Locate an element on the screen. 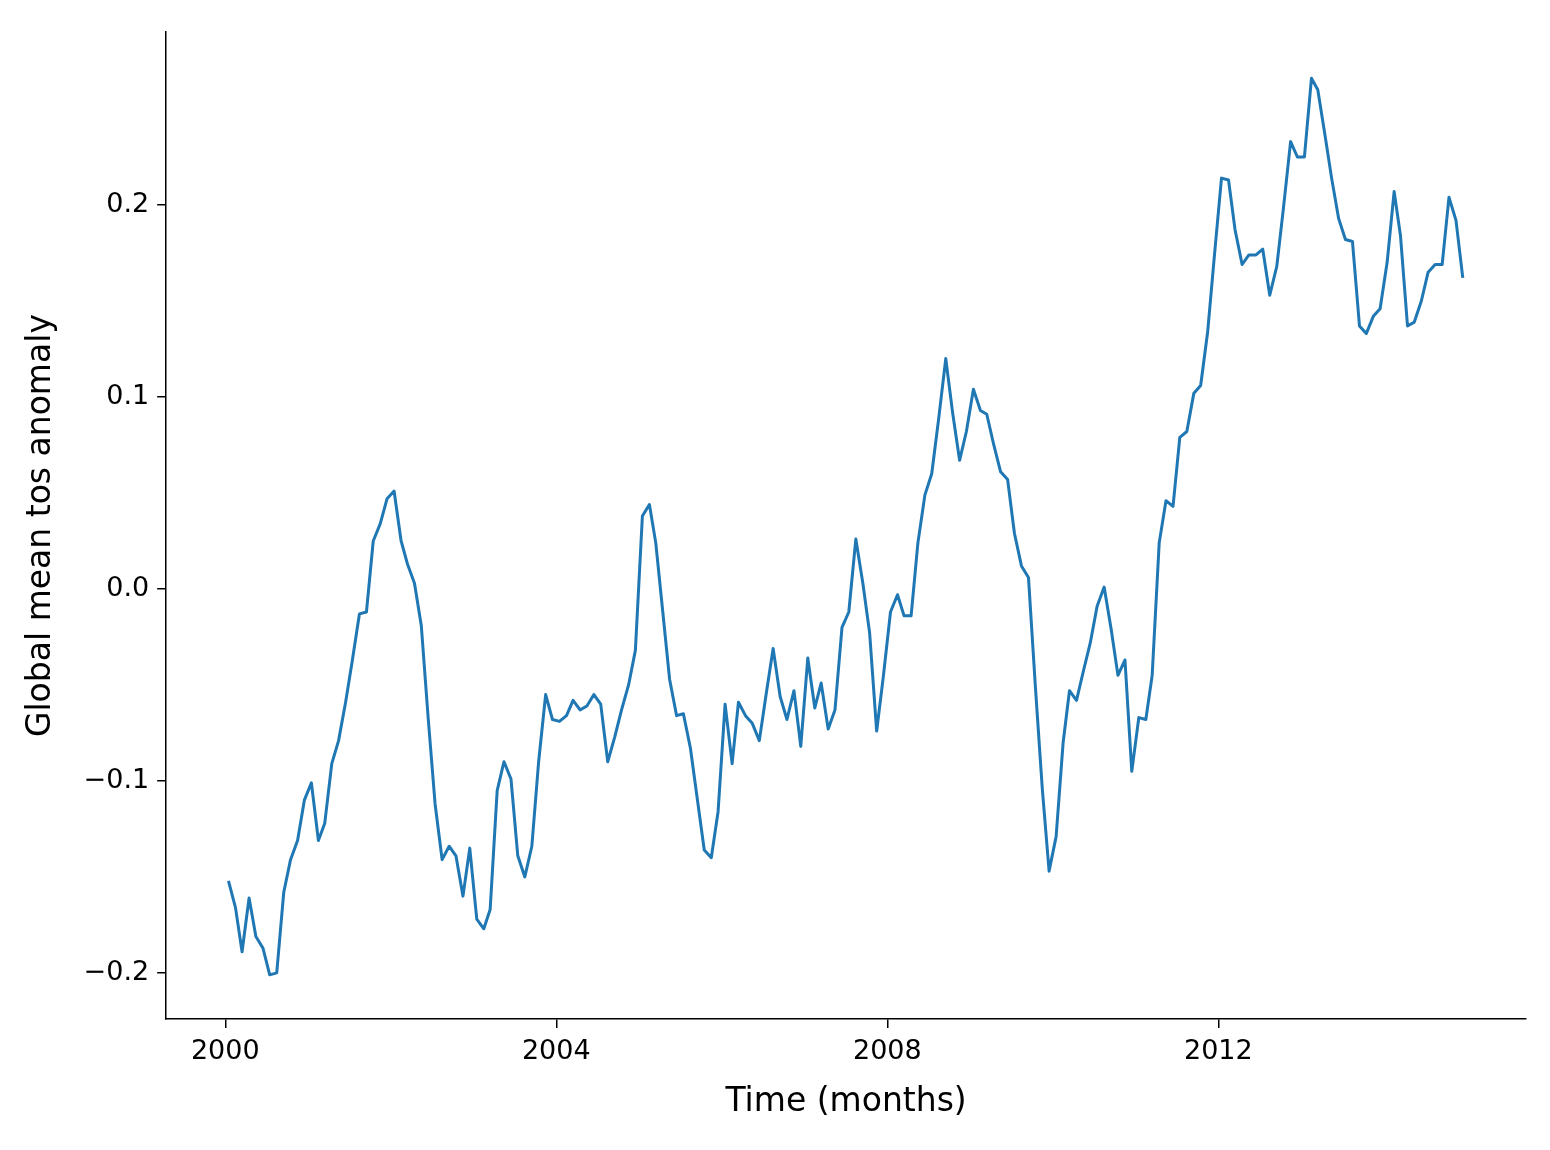  y-axis-title: Global mean tos anomaly is located at coordinates (39, 526).